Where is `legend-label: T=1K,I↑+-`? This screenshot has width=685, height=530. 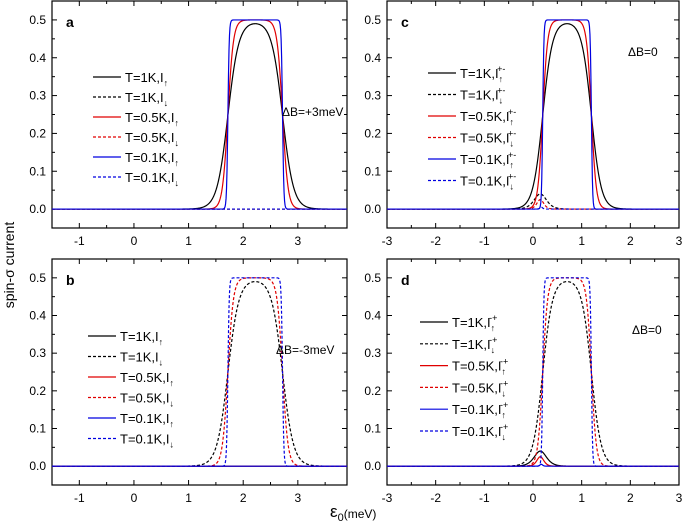
legend-label: T=1K,I↑+- is located at coordinates (482, 74).